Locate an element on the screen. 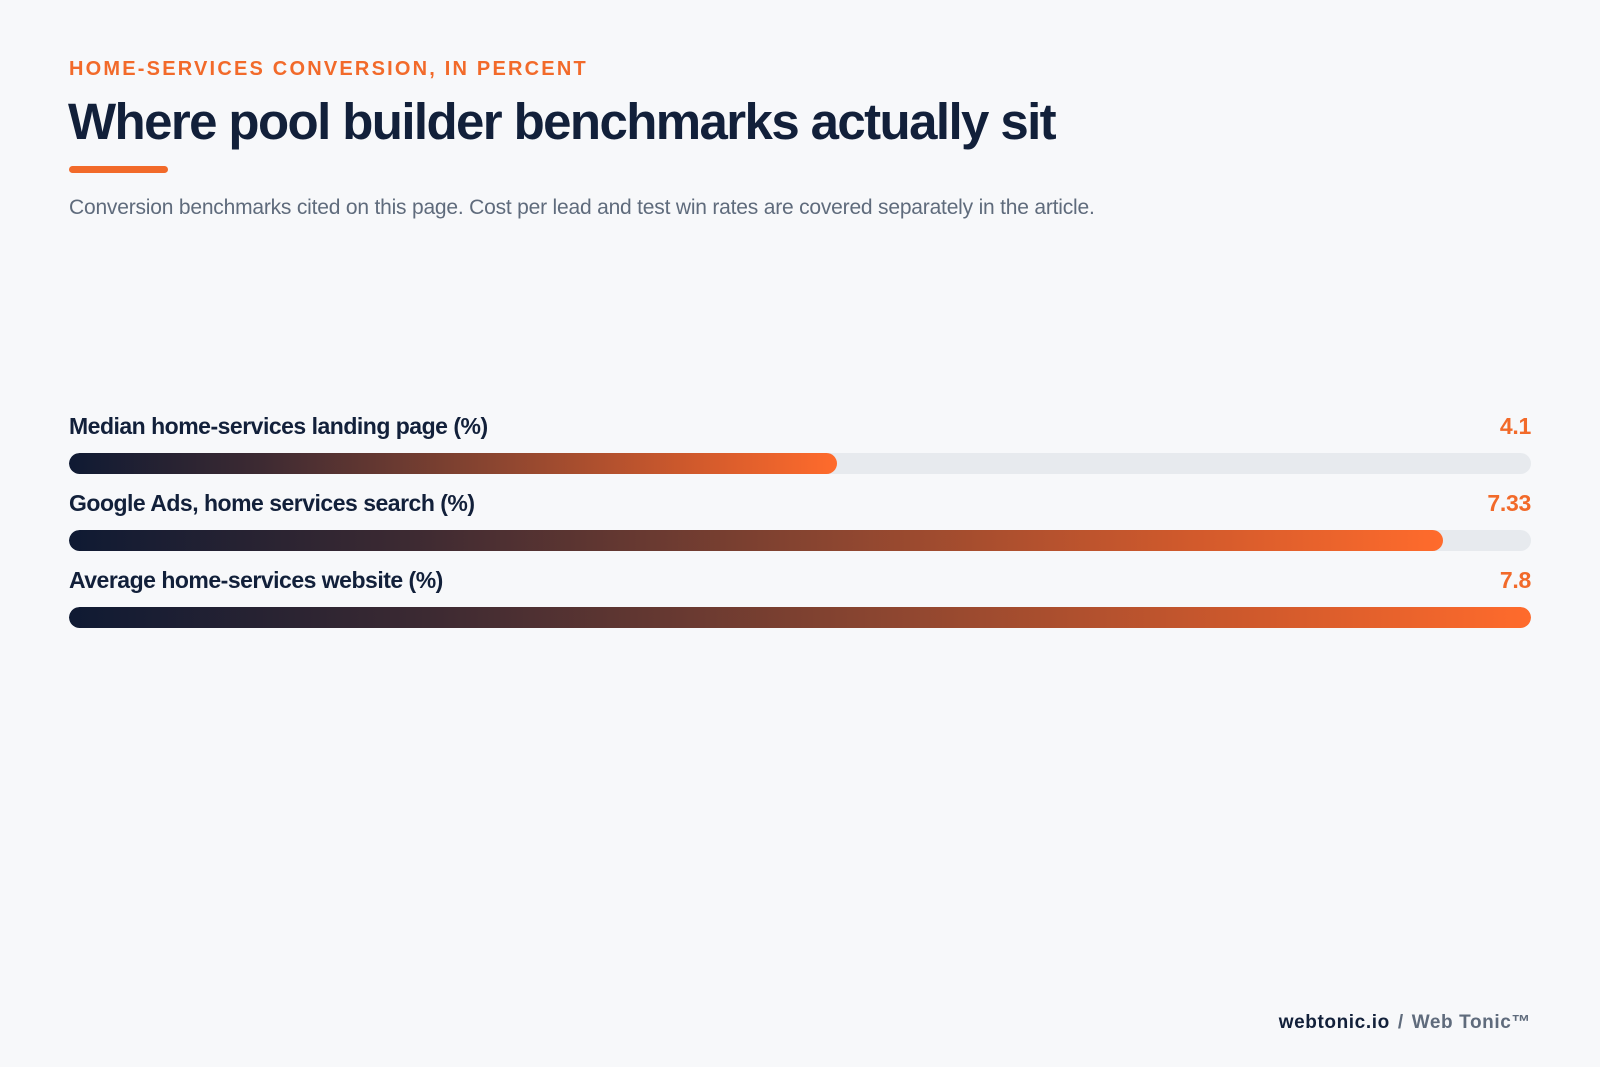 The image size is (1600, 1067). footer-credit: webtonic.io / Web Tonic™ is located at coordinates (1405, 1023).